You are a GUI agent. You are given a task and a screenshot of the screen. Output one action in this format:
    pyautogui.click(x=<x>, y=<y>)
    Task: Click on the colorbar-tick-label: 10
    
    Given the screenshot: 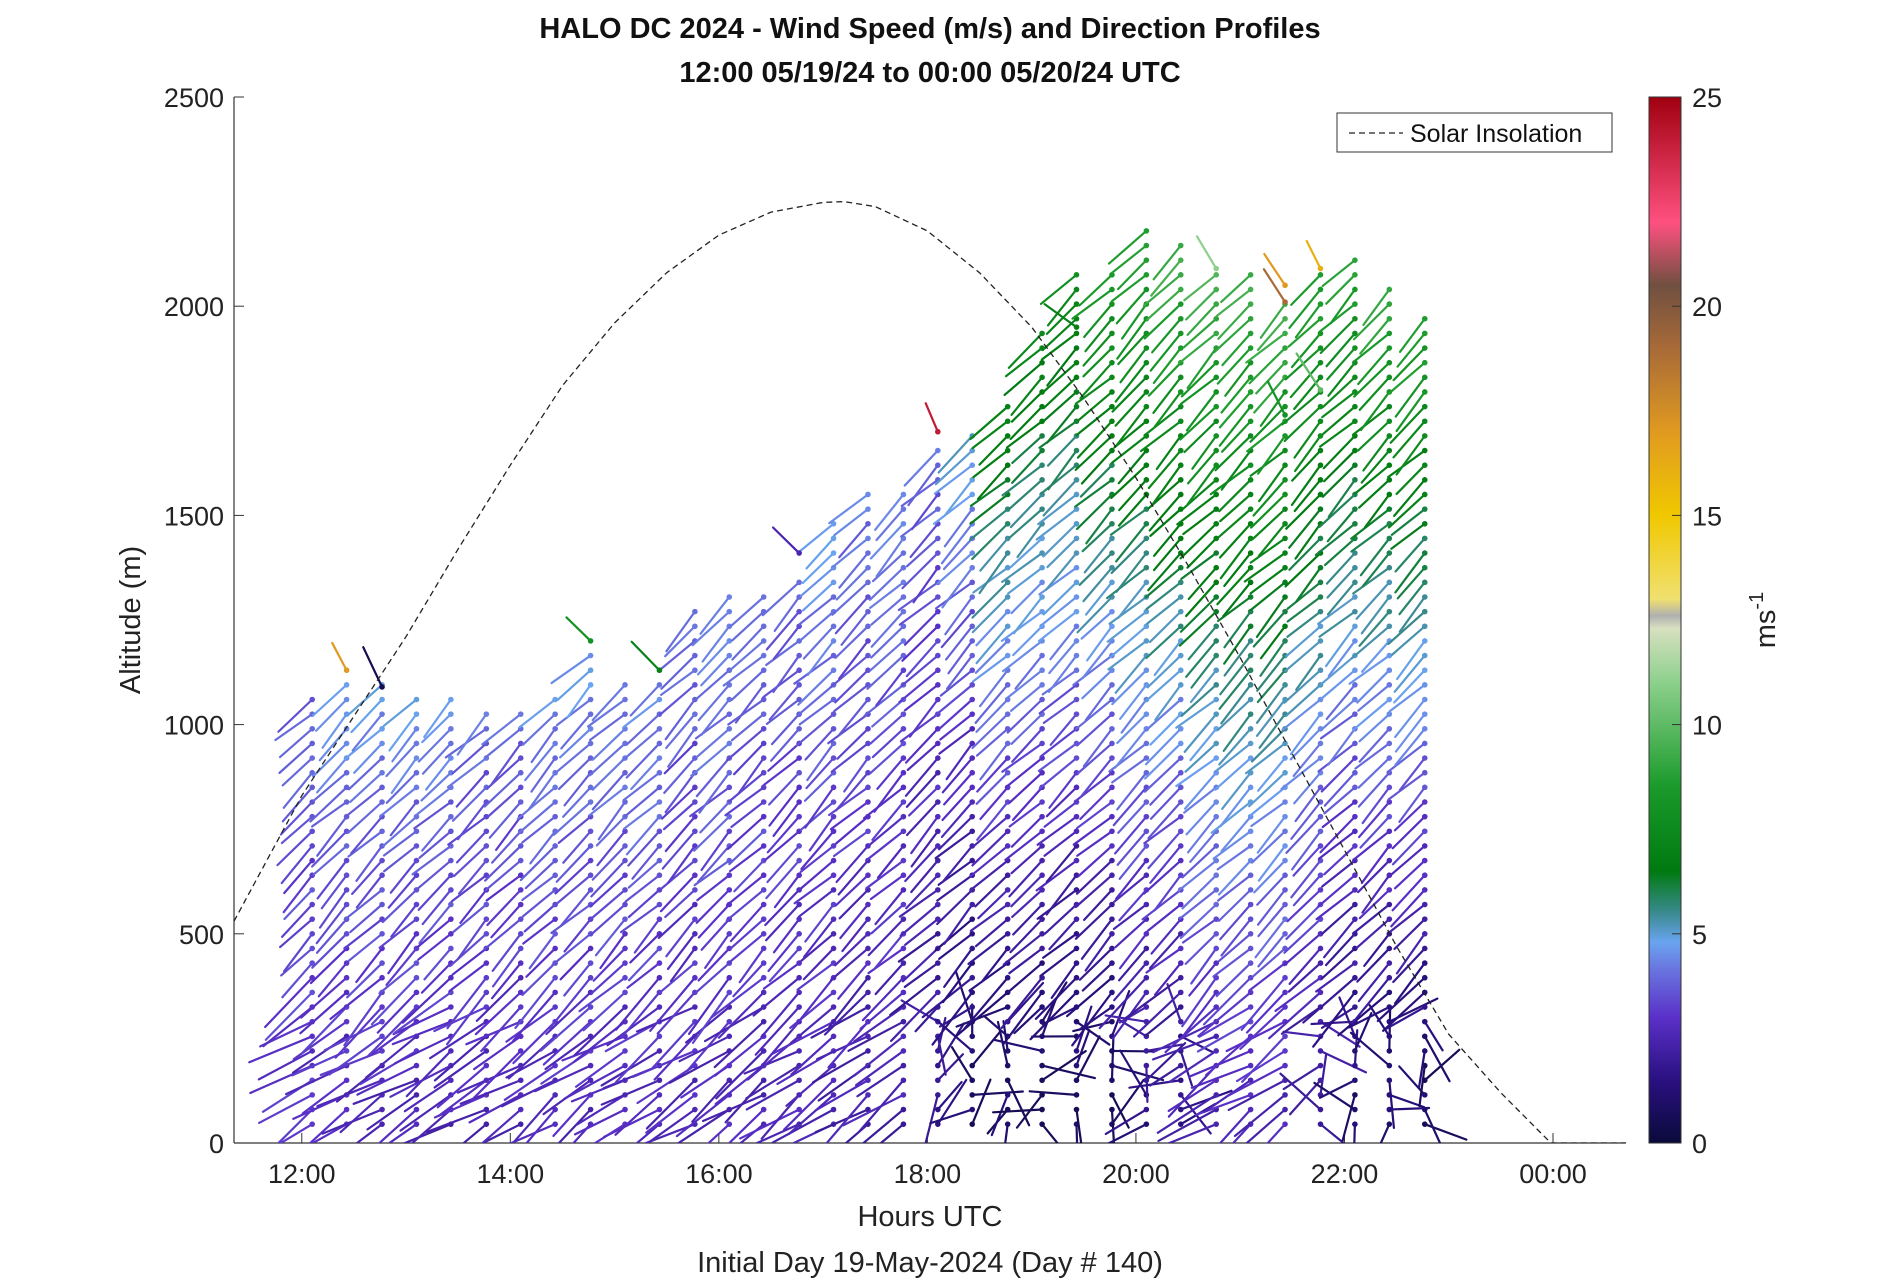 What is the action you would take?
    pyautogui.click(x=1707, y=726)
    